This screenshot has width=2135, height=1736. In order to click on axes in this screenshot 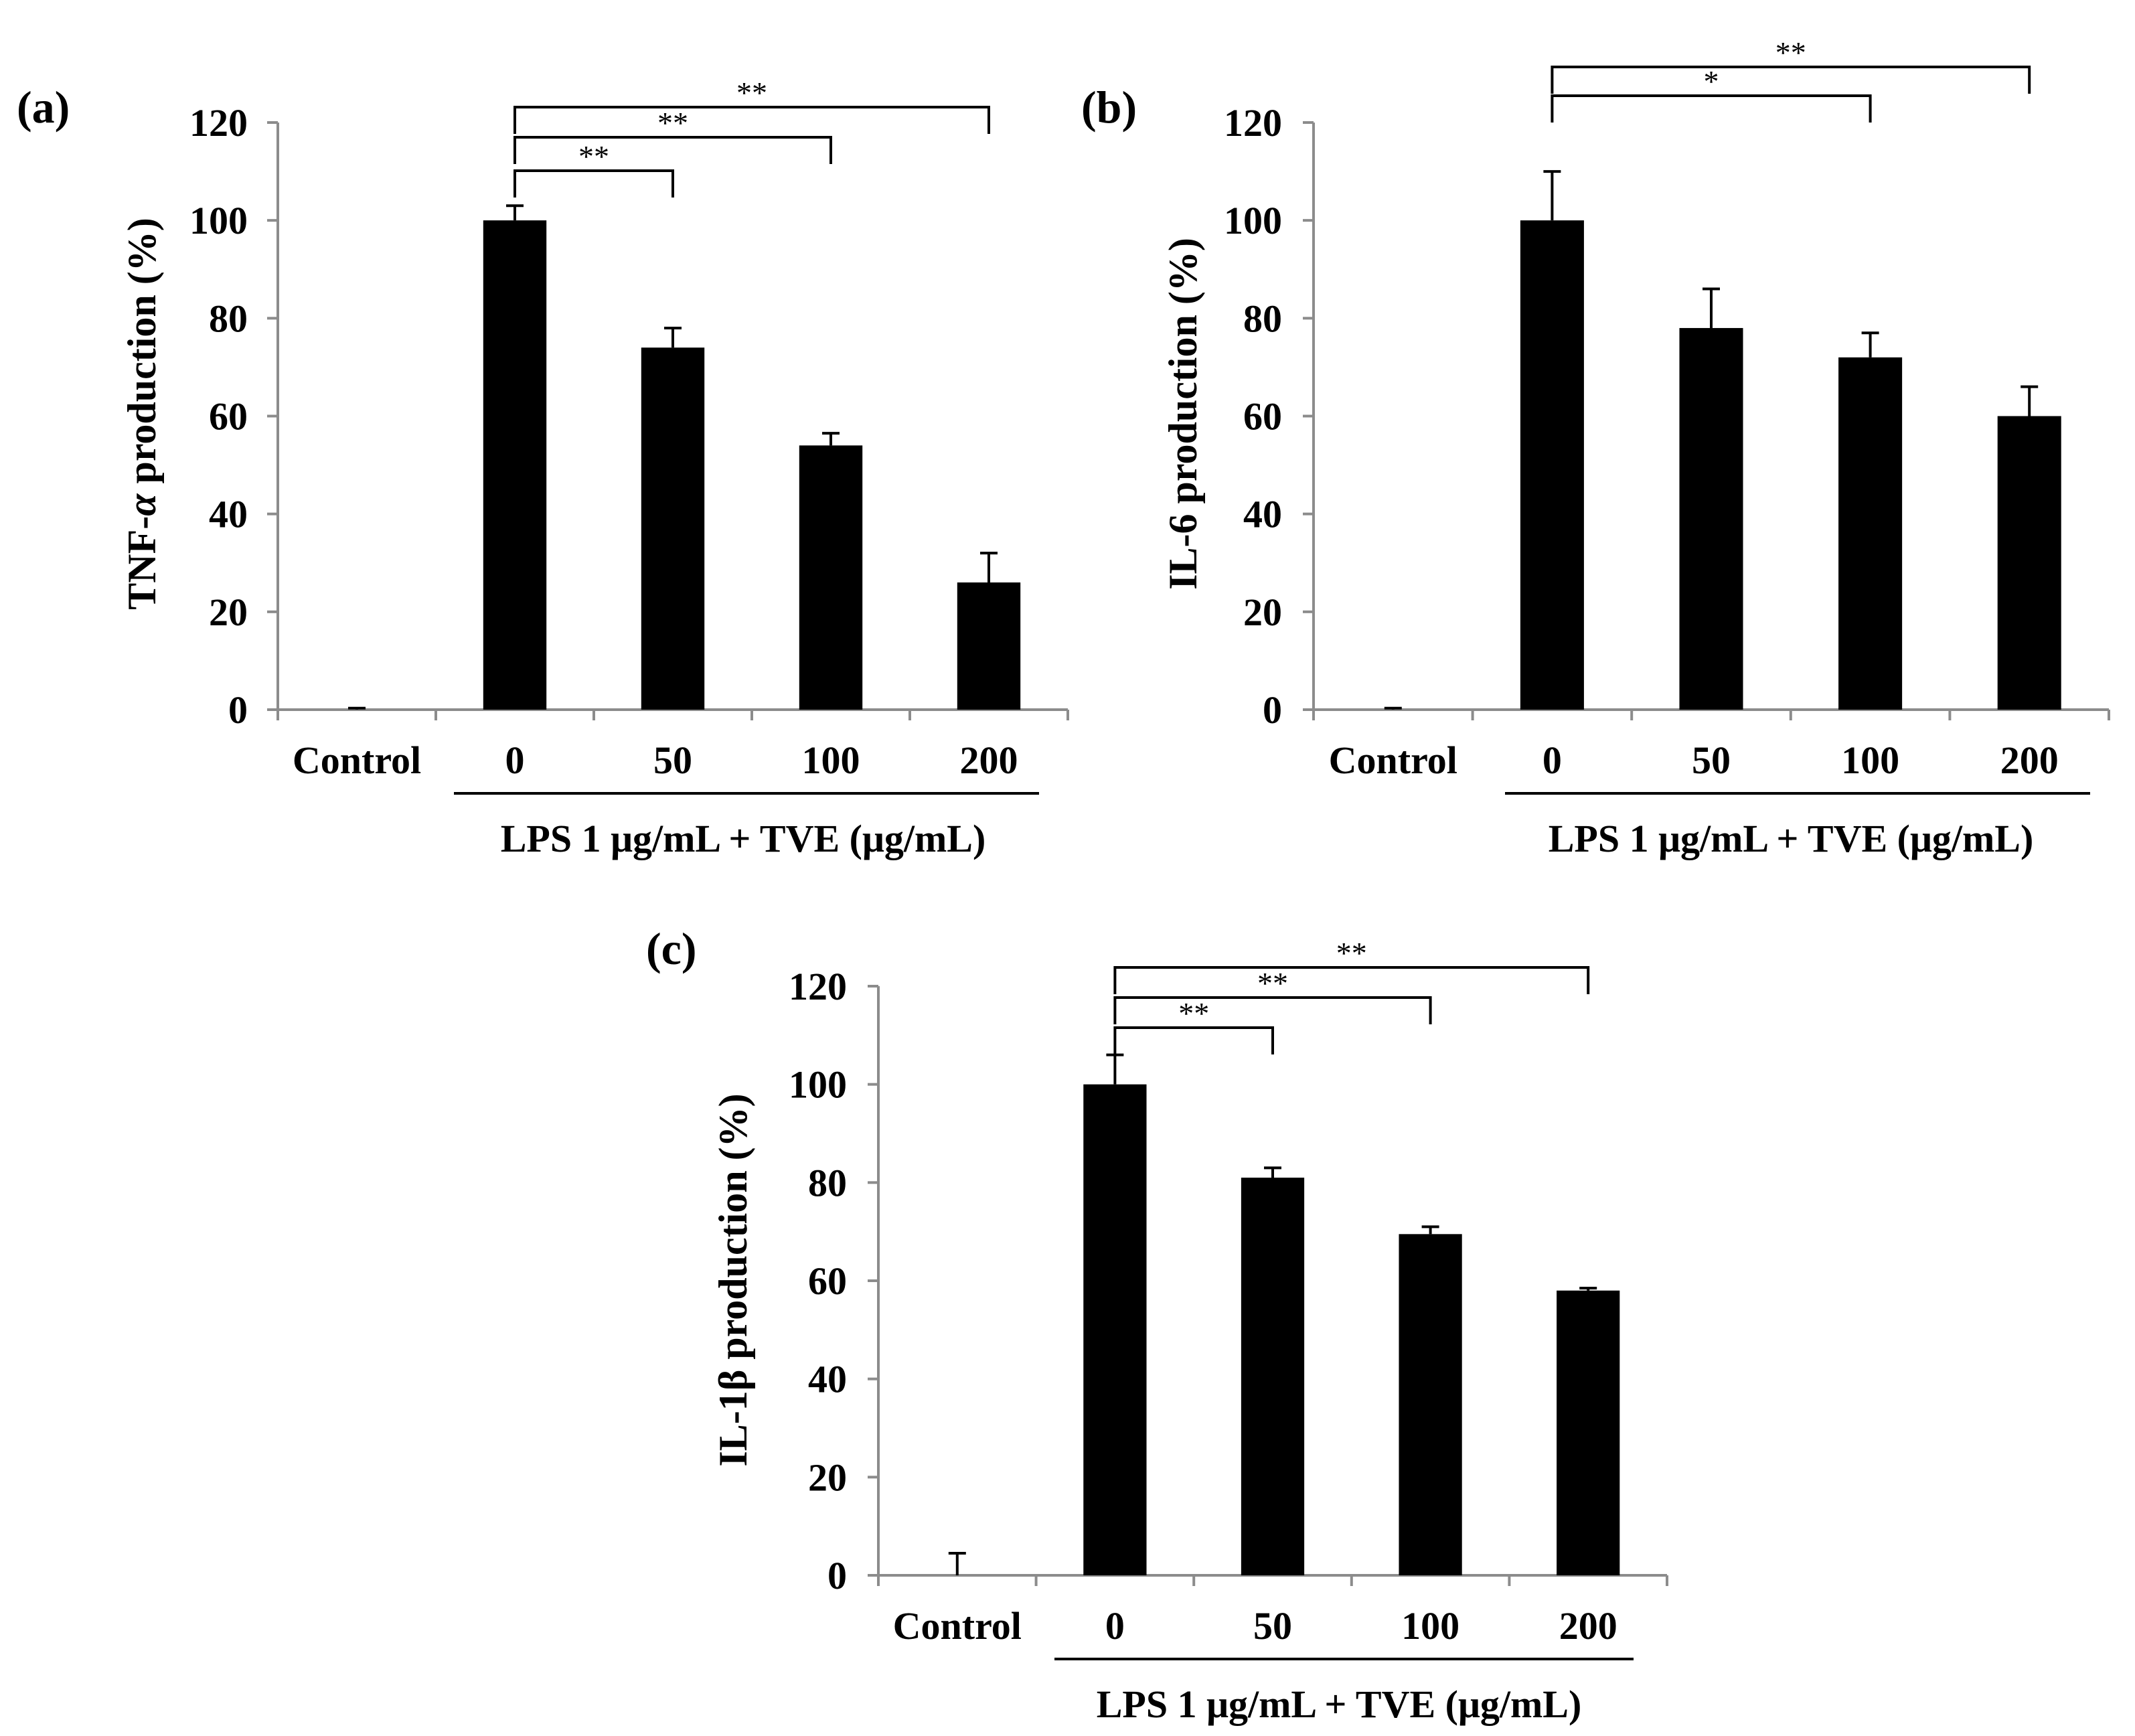, I will do `click(668, 421)`.